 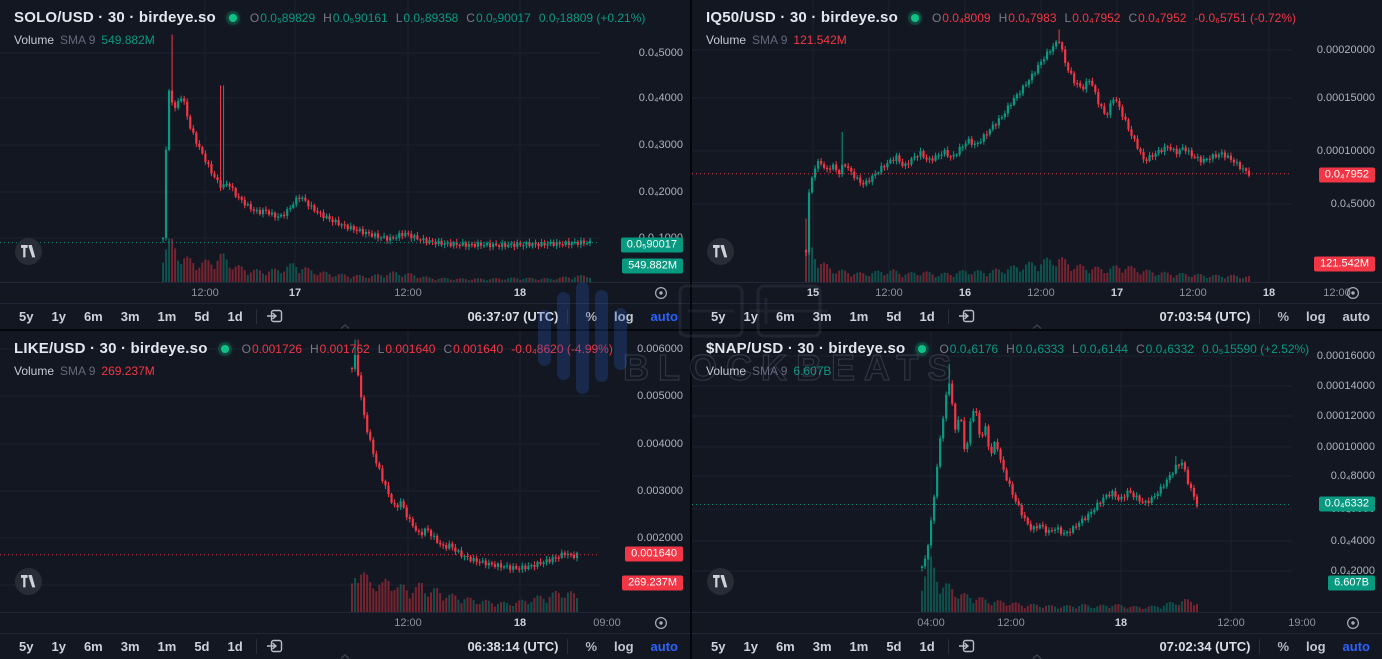 What do you see at coordinates (607, 623) in the screenshot?
I see `time-tick-label: 09:00` at bounding box center [607, 623].